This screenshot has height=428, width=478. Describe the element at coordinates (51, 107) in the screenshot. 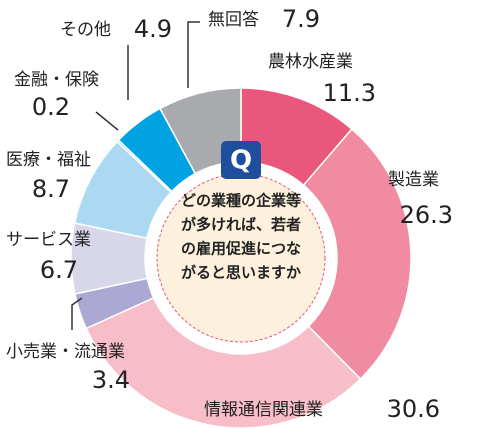

I see `value-label: 0.2` at that location.